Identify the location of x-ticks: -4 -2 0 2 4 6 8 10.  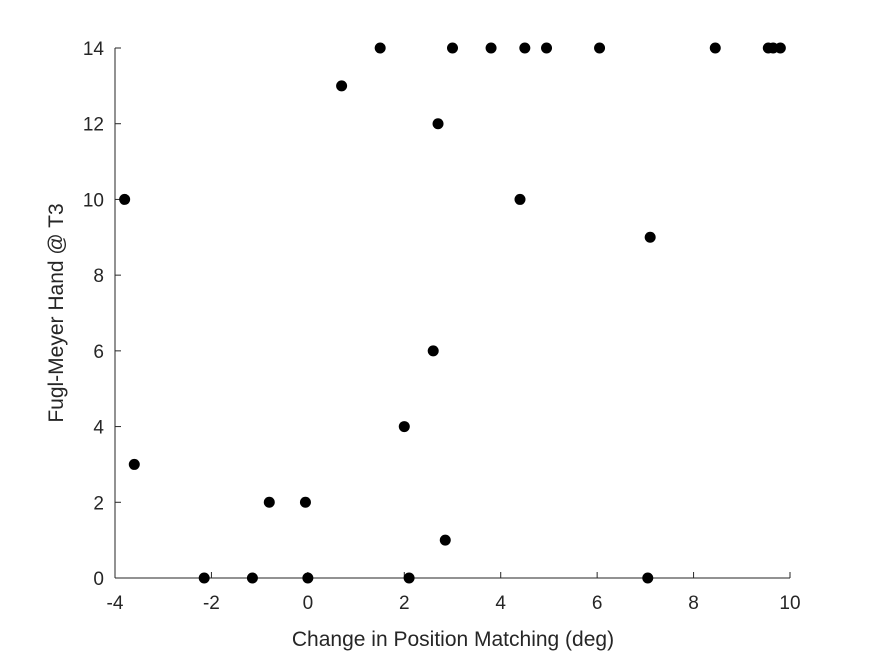
(454, 593).